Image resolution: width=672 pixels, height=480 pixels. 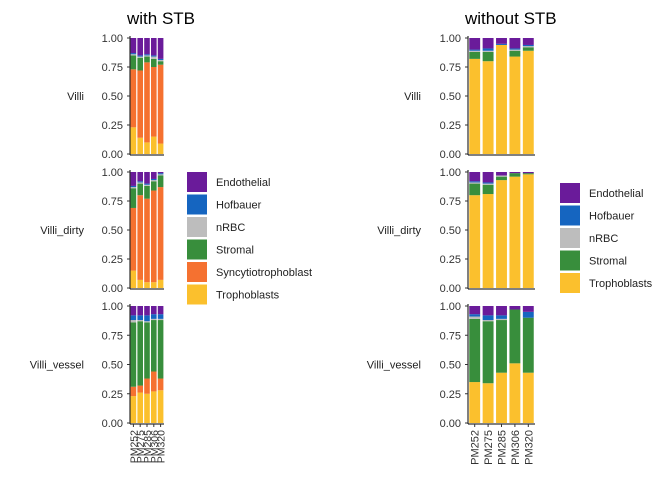 I want to click on legend-swatch-hofbauer, so click(x=197, y=204).